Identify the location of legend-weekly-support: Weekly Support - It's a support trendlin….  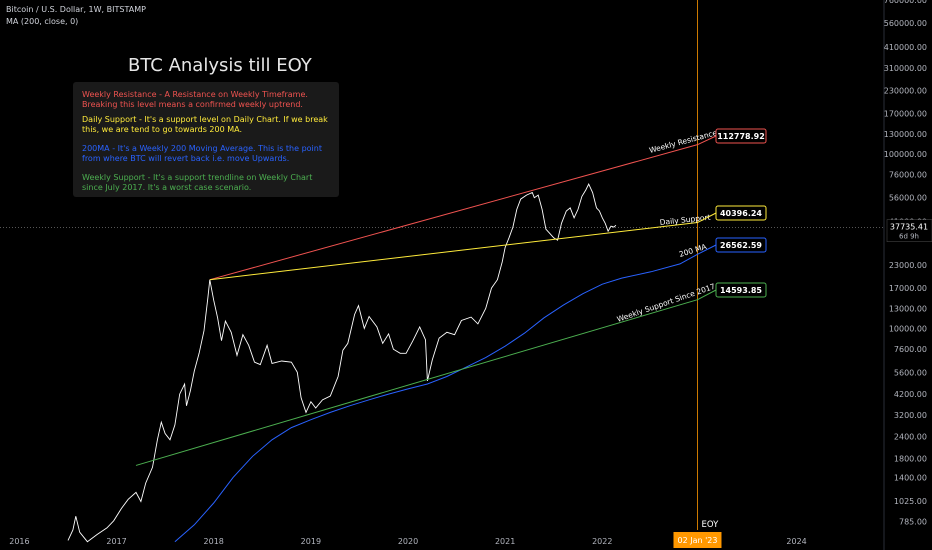
(197, 182).